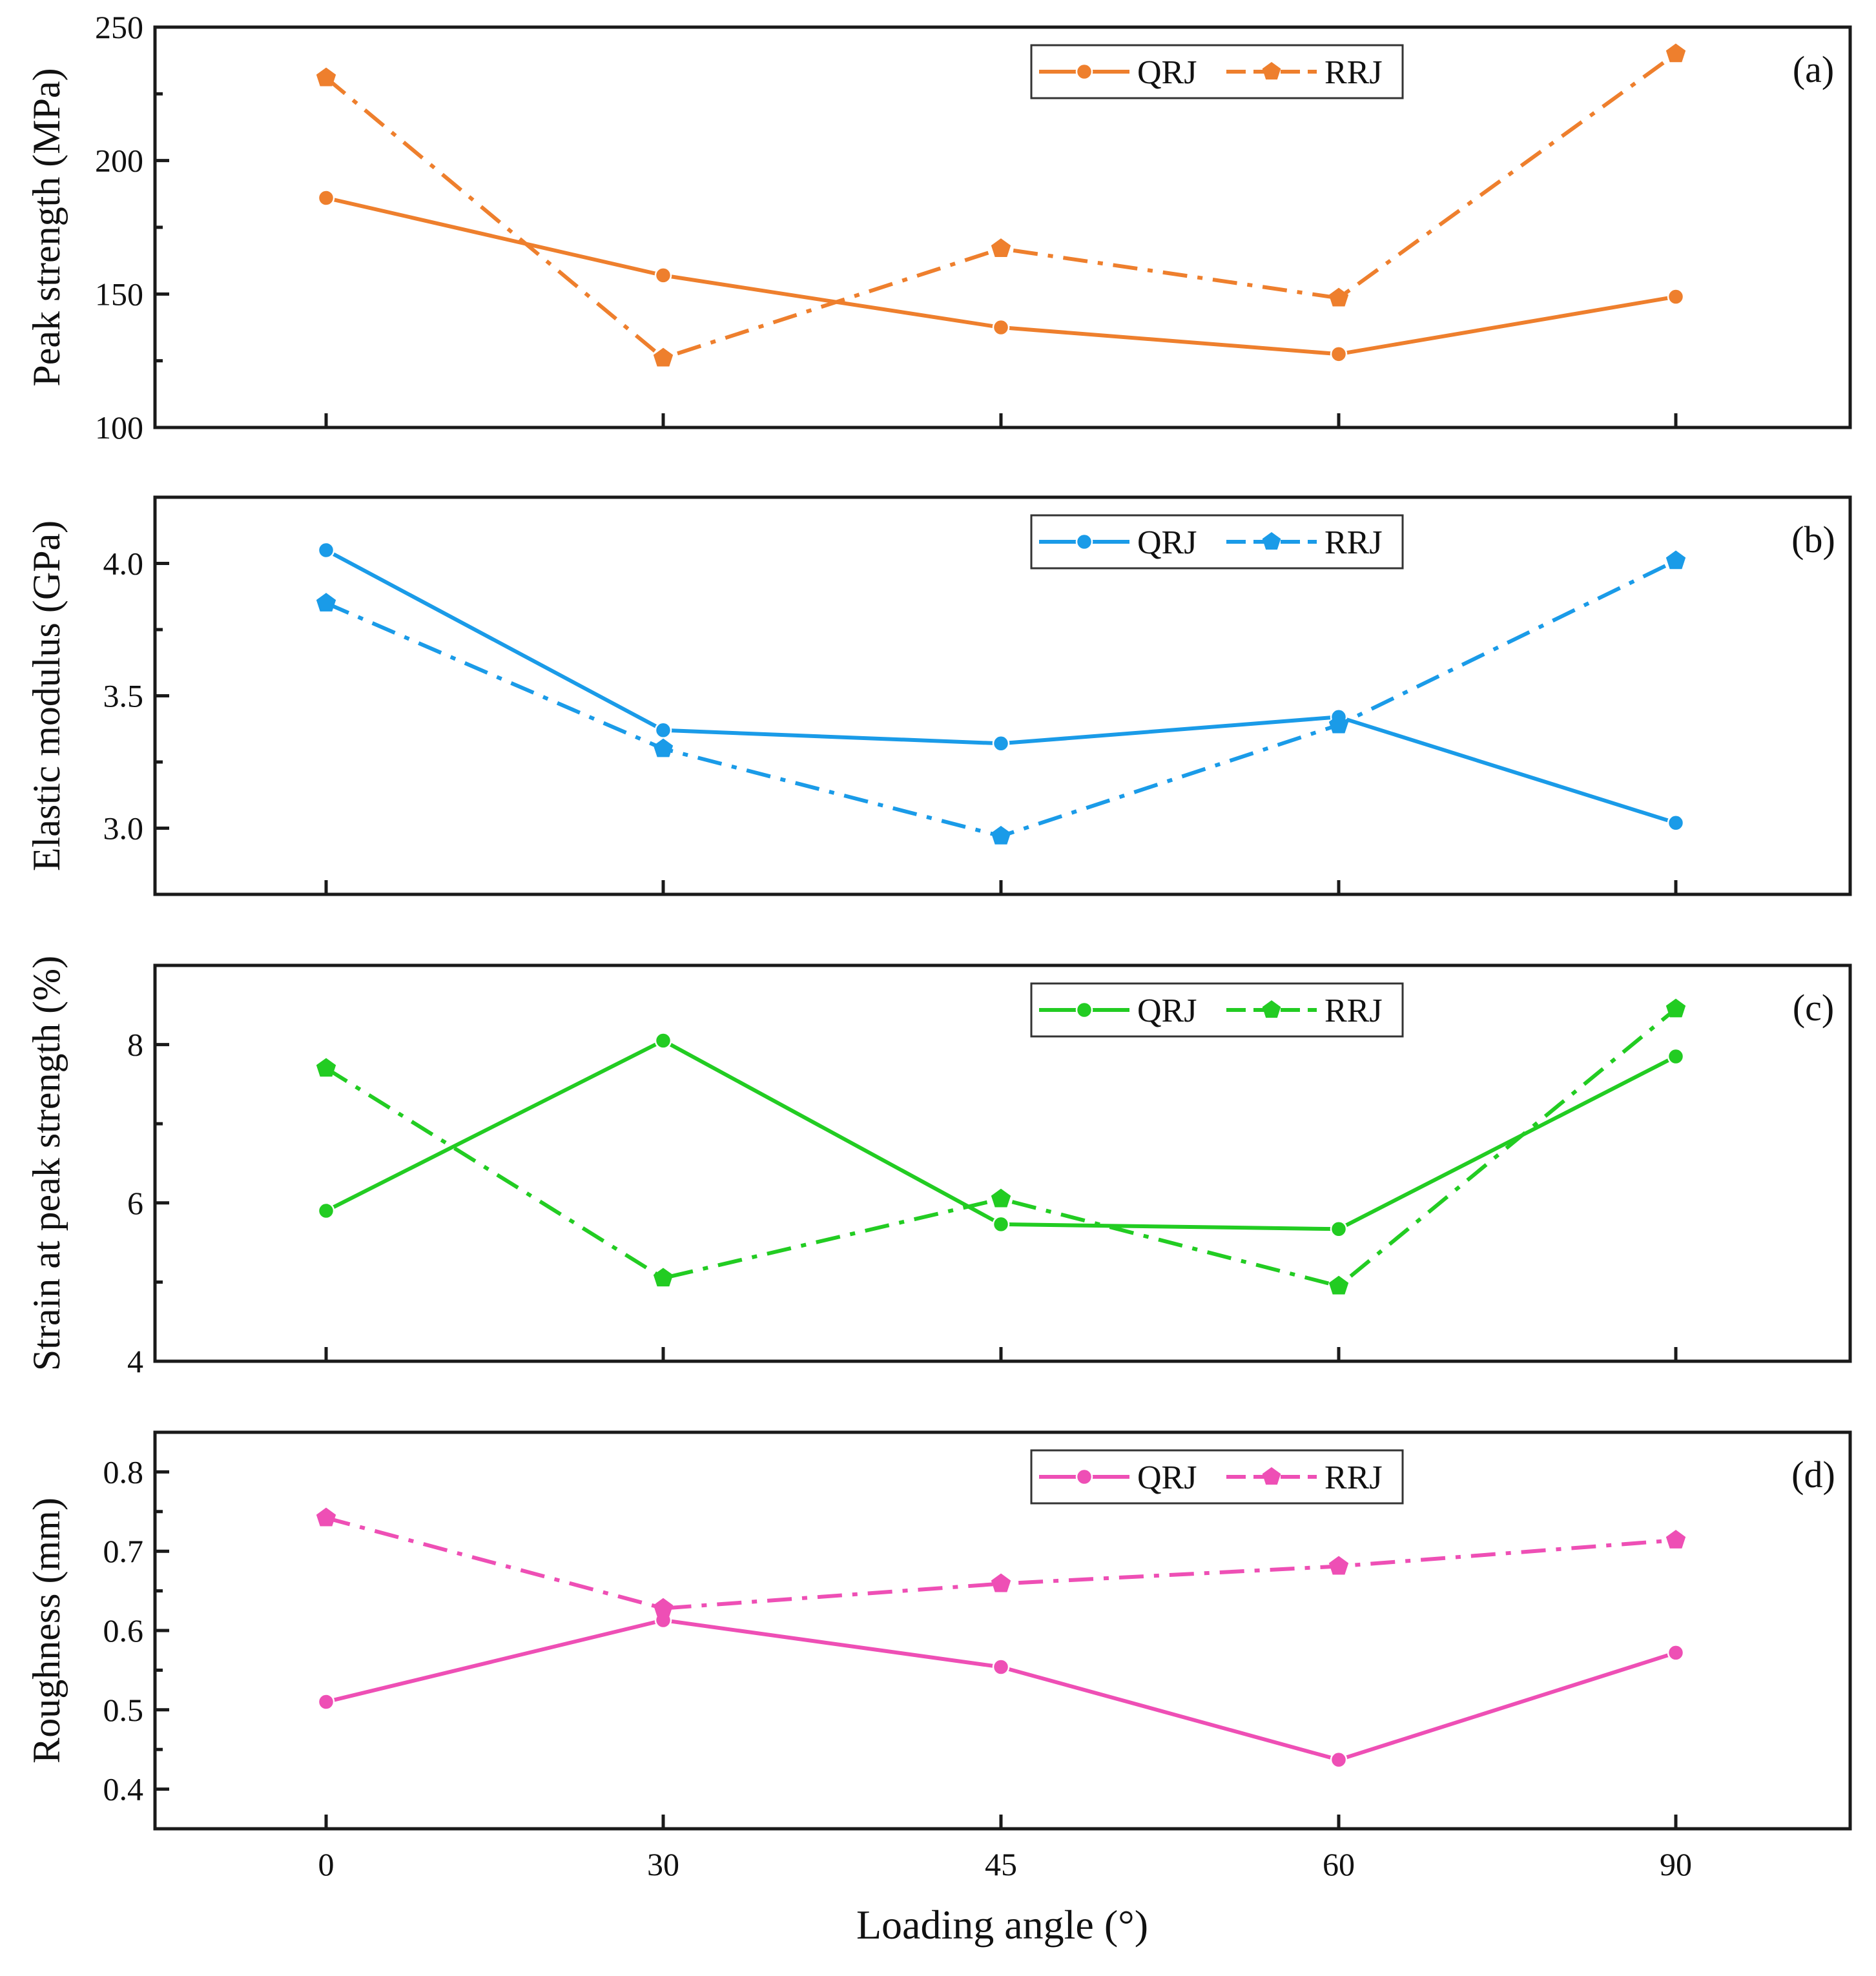  I want to click on panel-tag: (c), so click(1813, 1008).